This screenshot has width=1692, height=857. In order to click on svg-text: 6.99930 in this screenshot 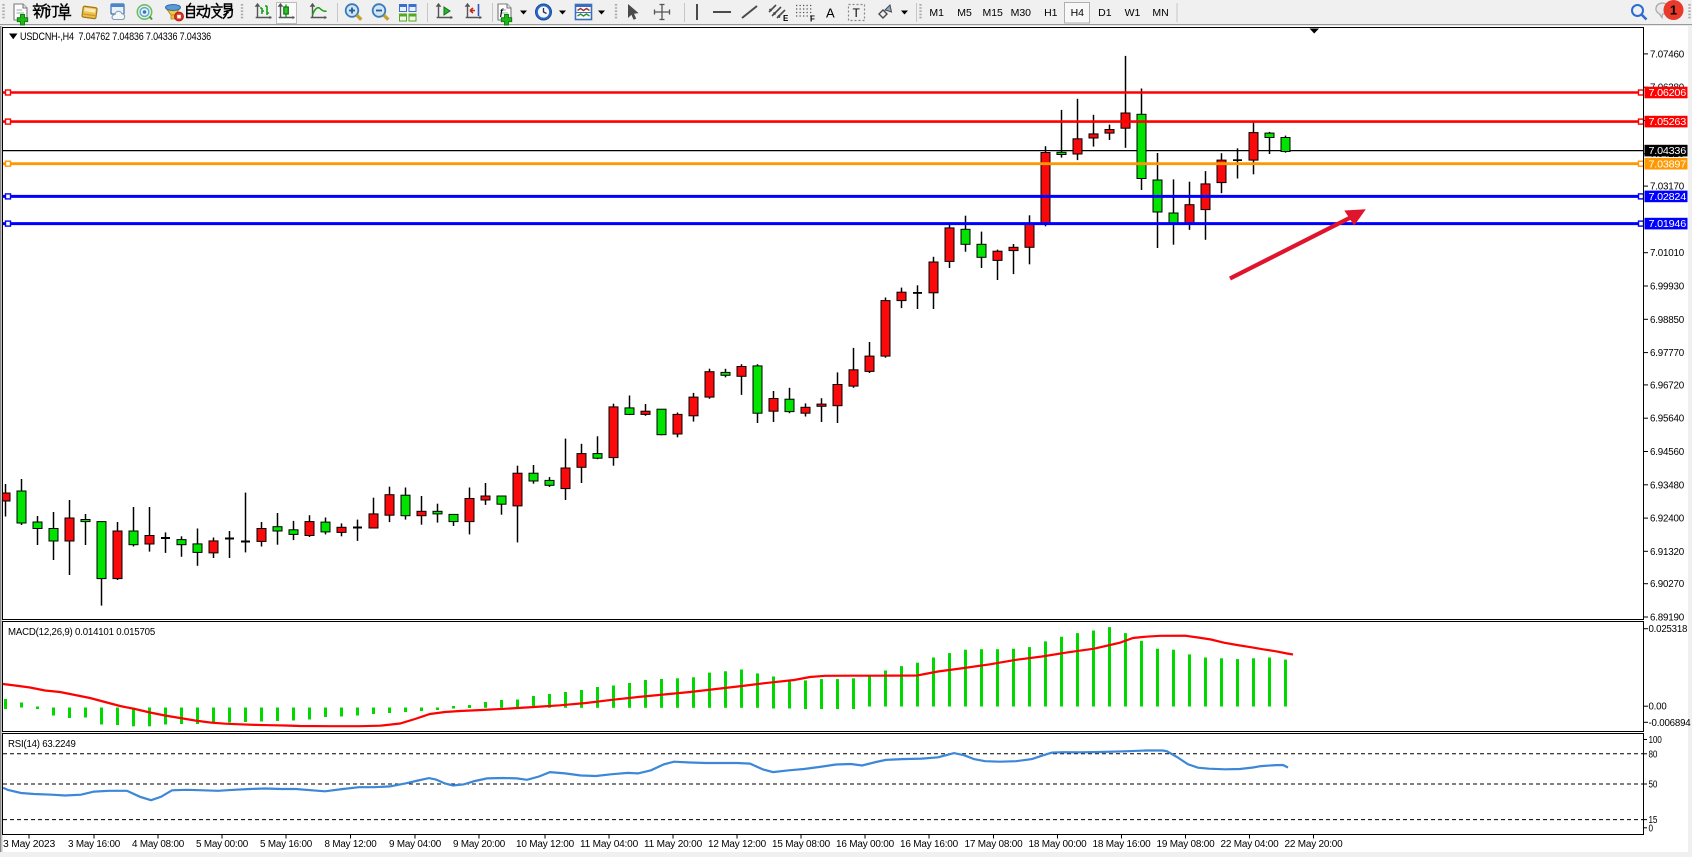, I will do `click(1667, 287)`.